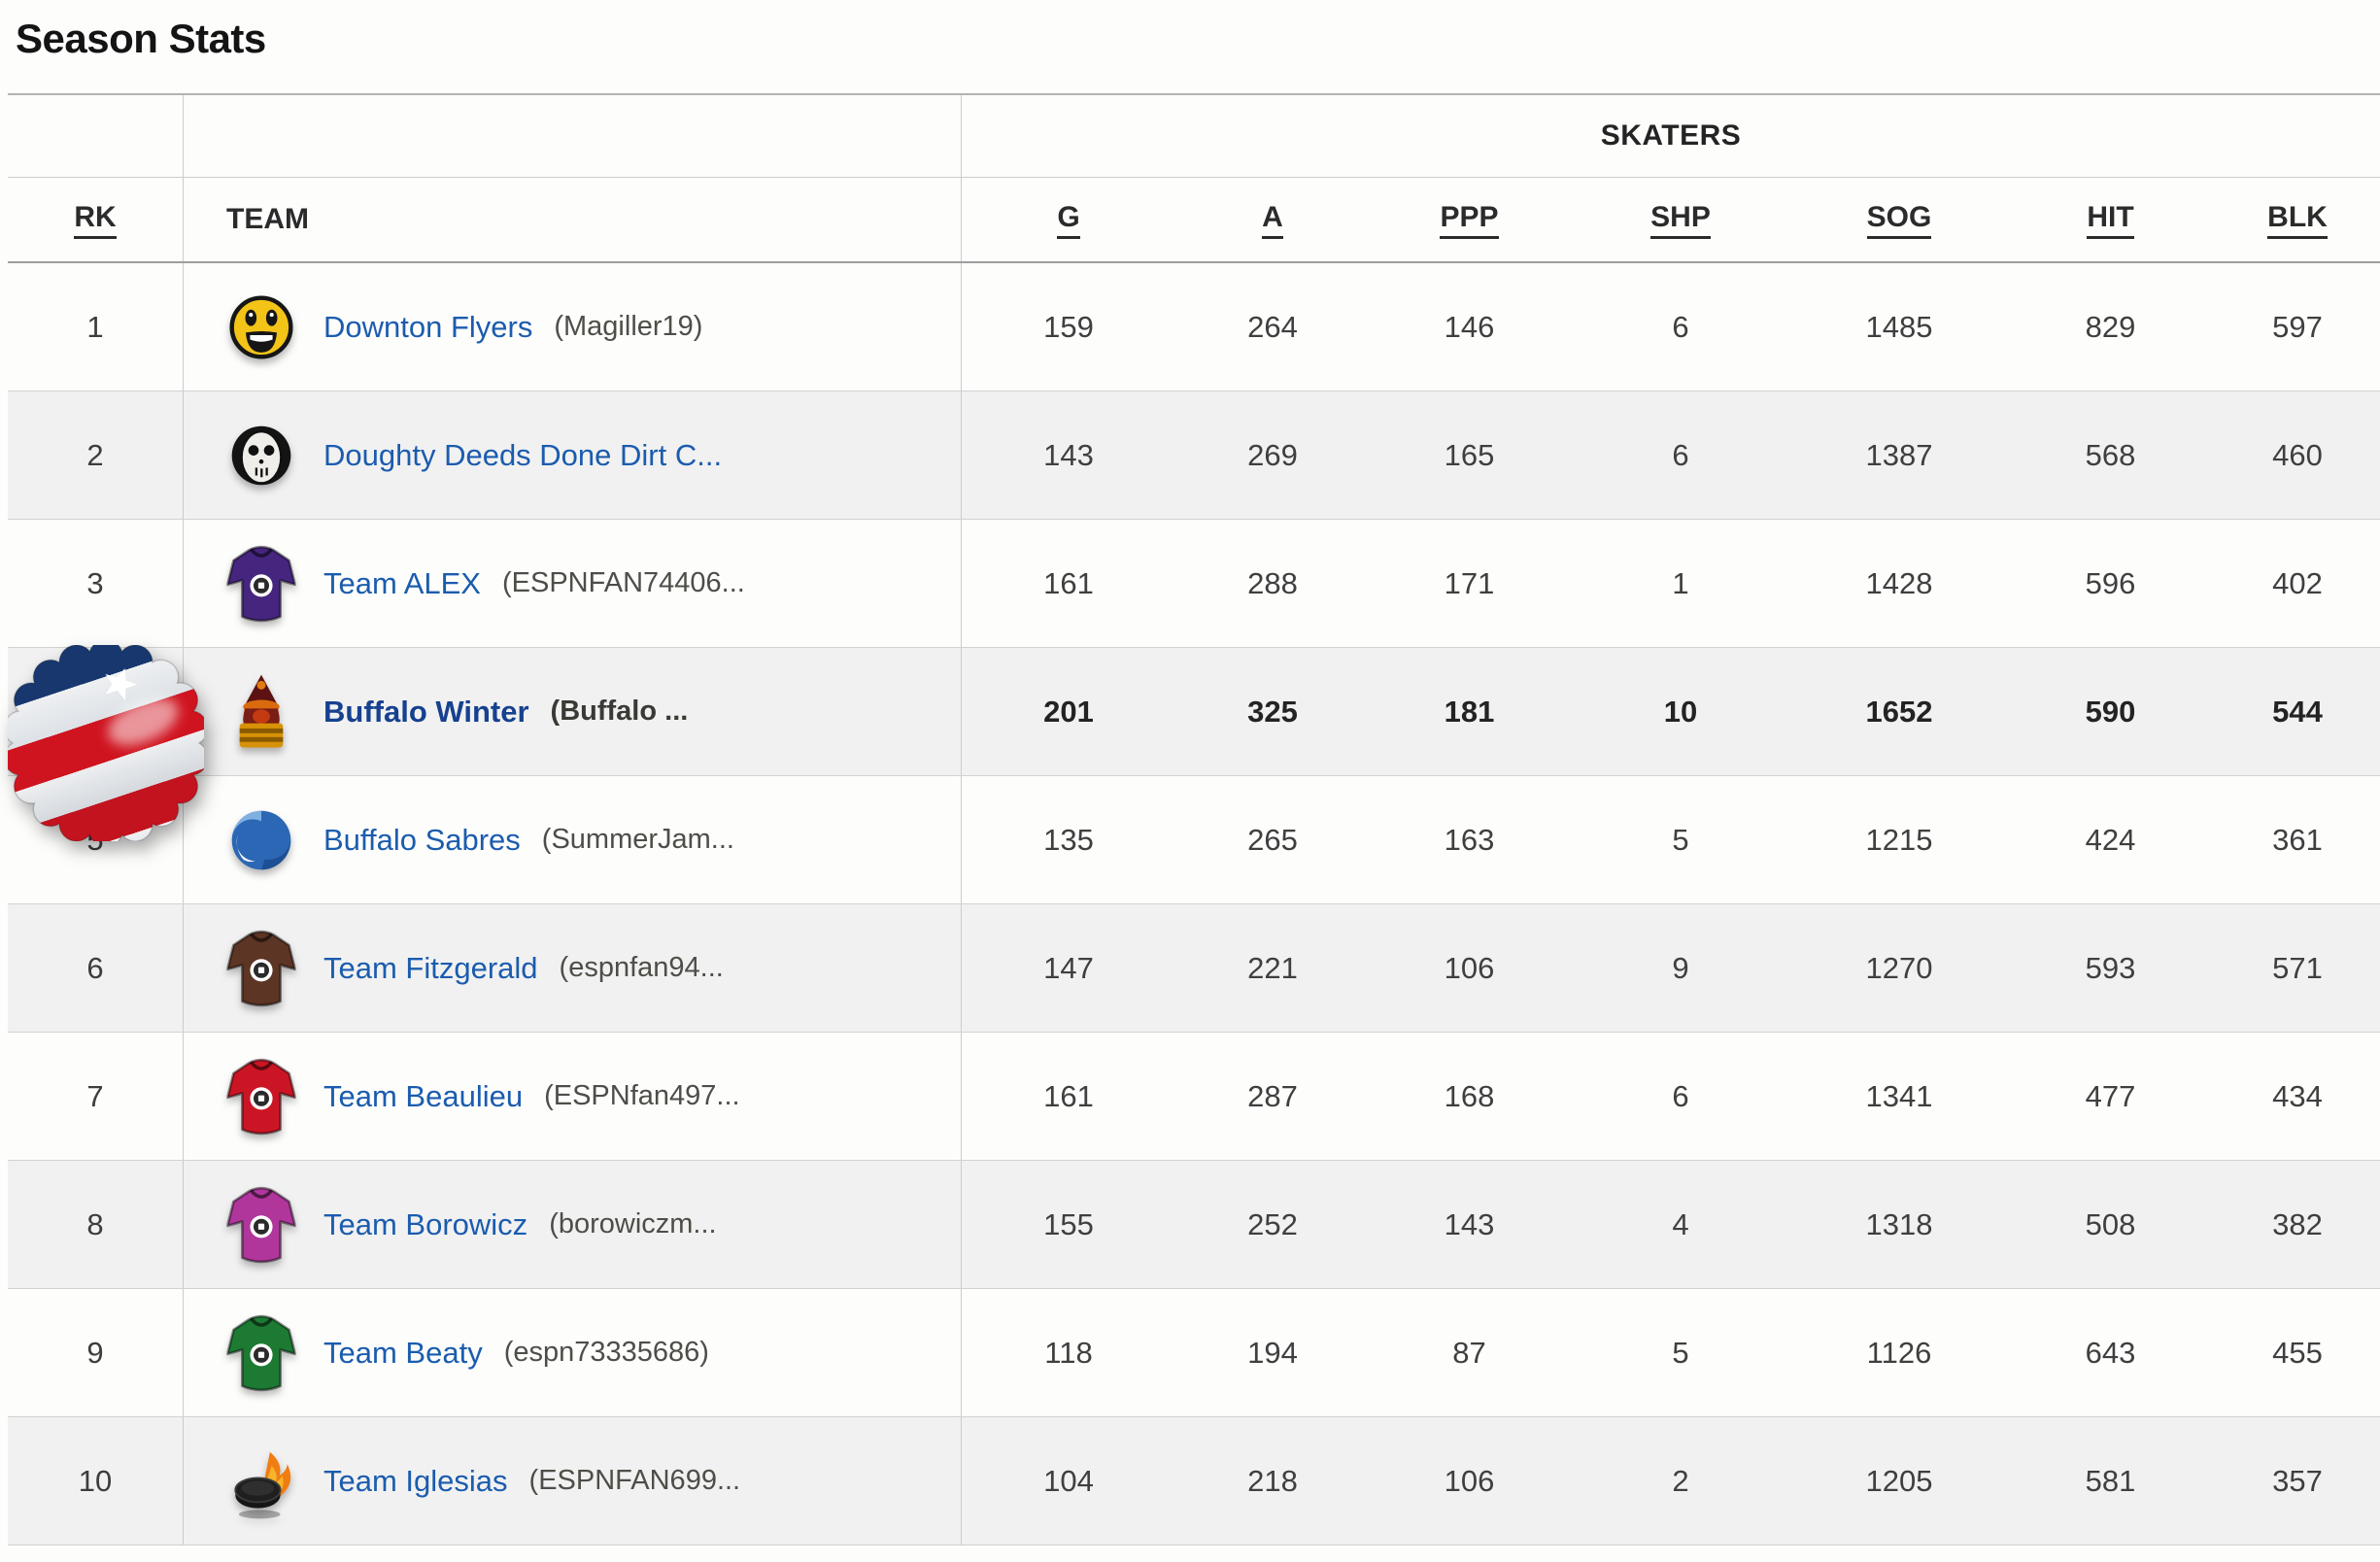  Describe the element at coordinates (1068, 1096) in the screenshot. I see `stat-value: 161` at that location.